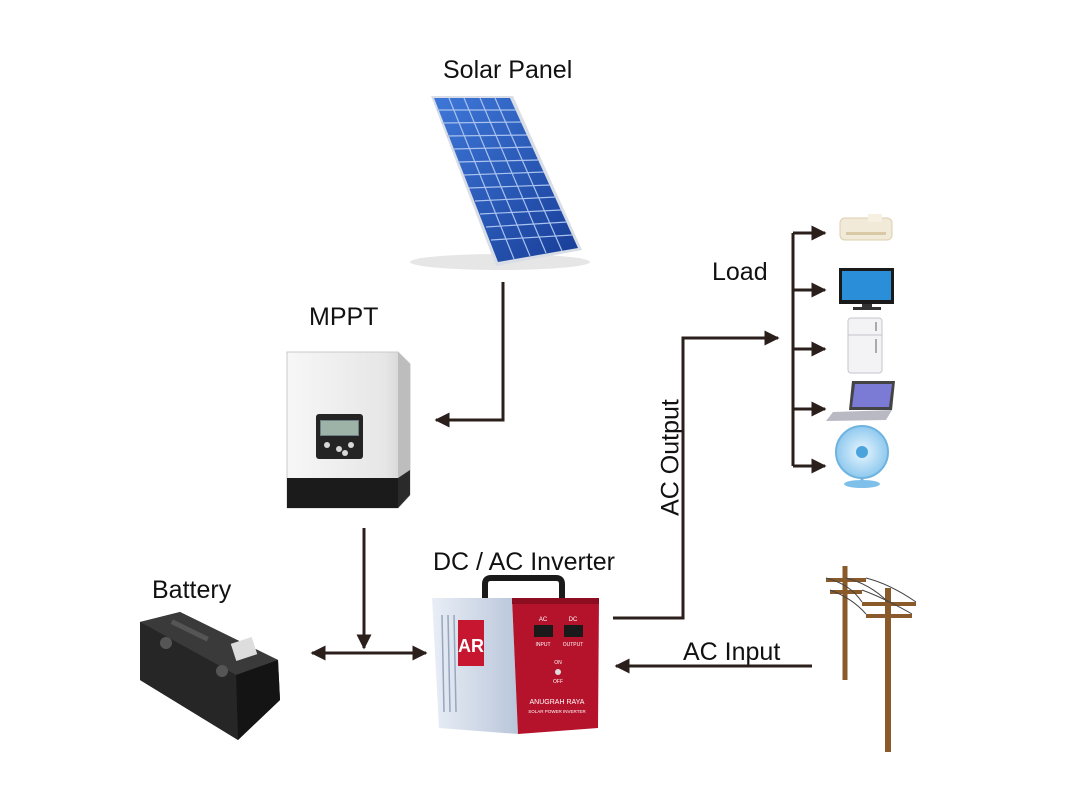 The image size is (1073, 800). I want to click on load-label: Load, so click(740, 272).